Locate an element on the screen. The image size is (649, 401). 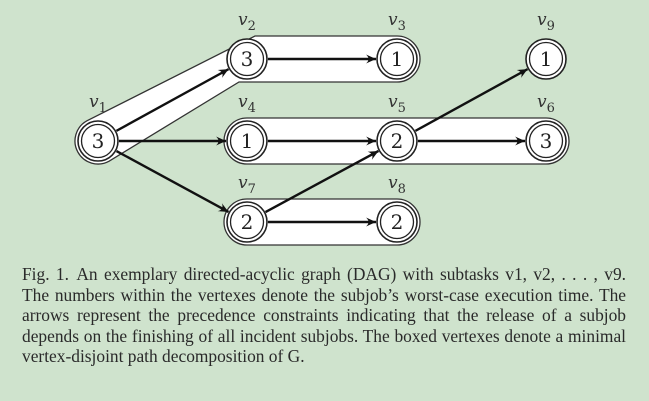
vertex-label-v9: v9 is located at coordinates (546, 22).